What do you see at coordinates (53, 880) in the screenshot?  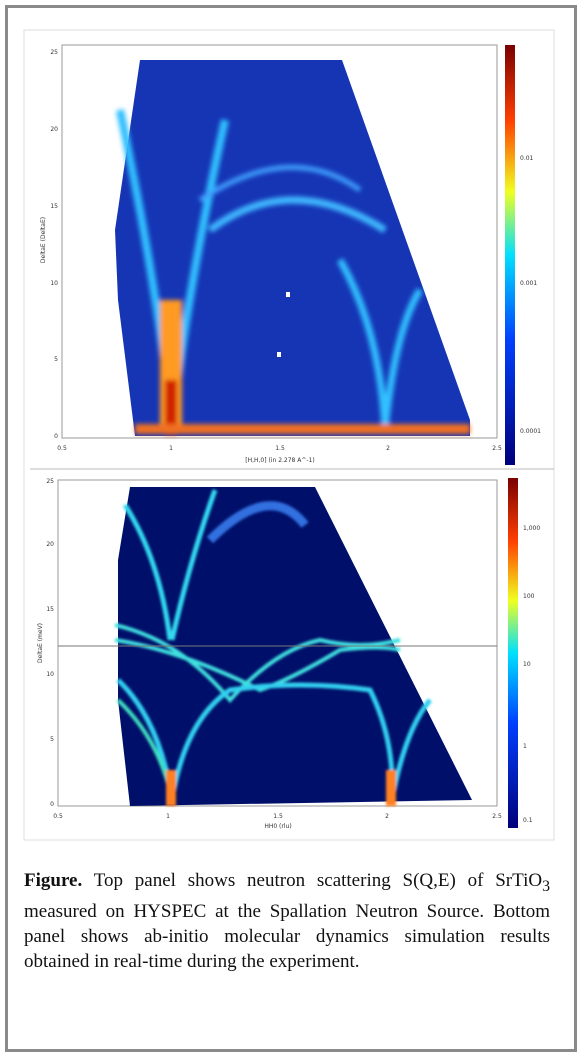 I see `caption-label: Figure.` at bounding box center [53, 880].